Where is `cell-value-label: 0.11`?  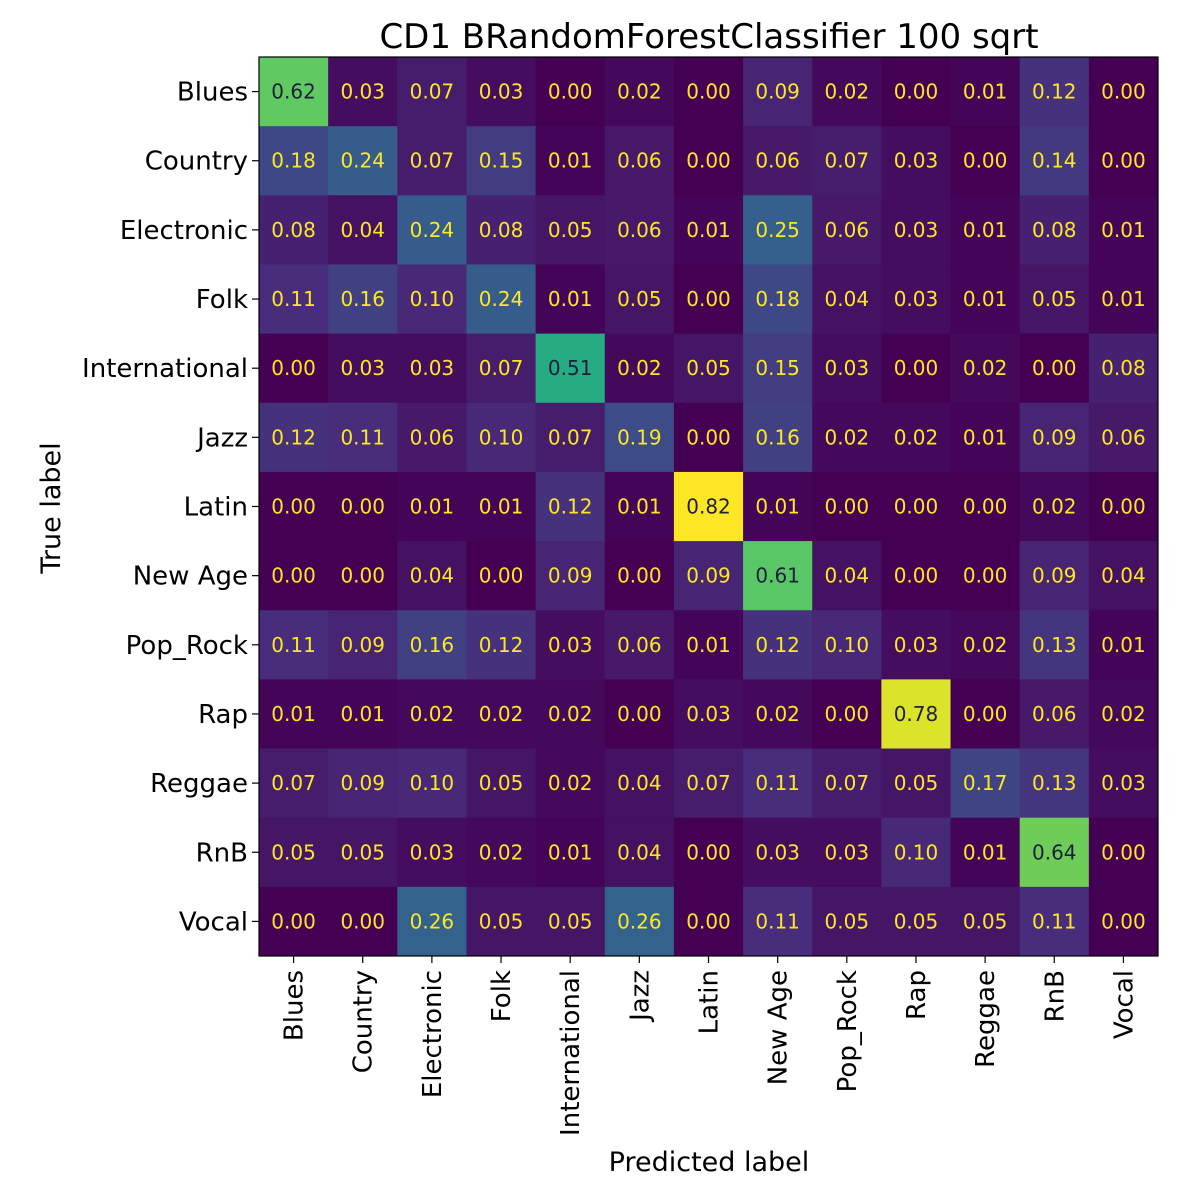
cell-value-label: 0.11 is located at coordinates (293, 299).